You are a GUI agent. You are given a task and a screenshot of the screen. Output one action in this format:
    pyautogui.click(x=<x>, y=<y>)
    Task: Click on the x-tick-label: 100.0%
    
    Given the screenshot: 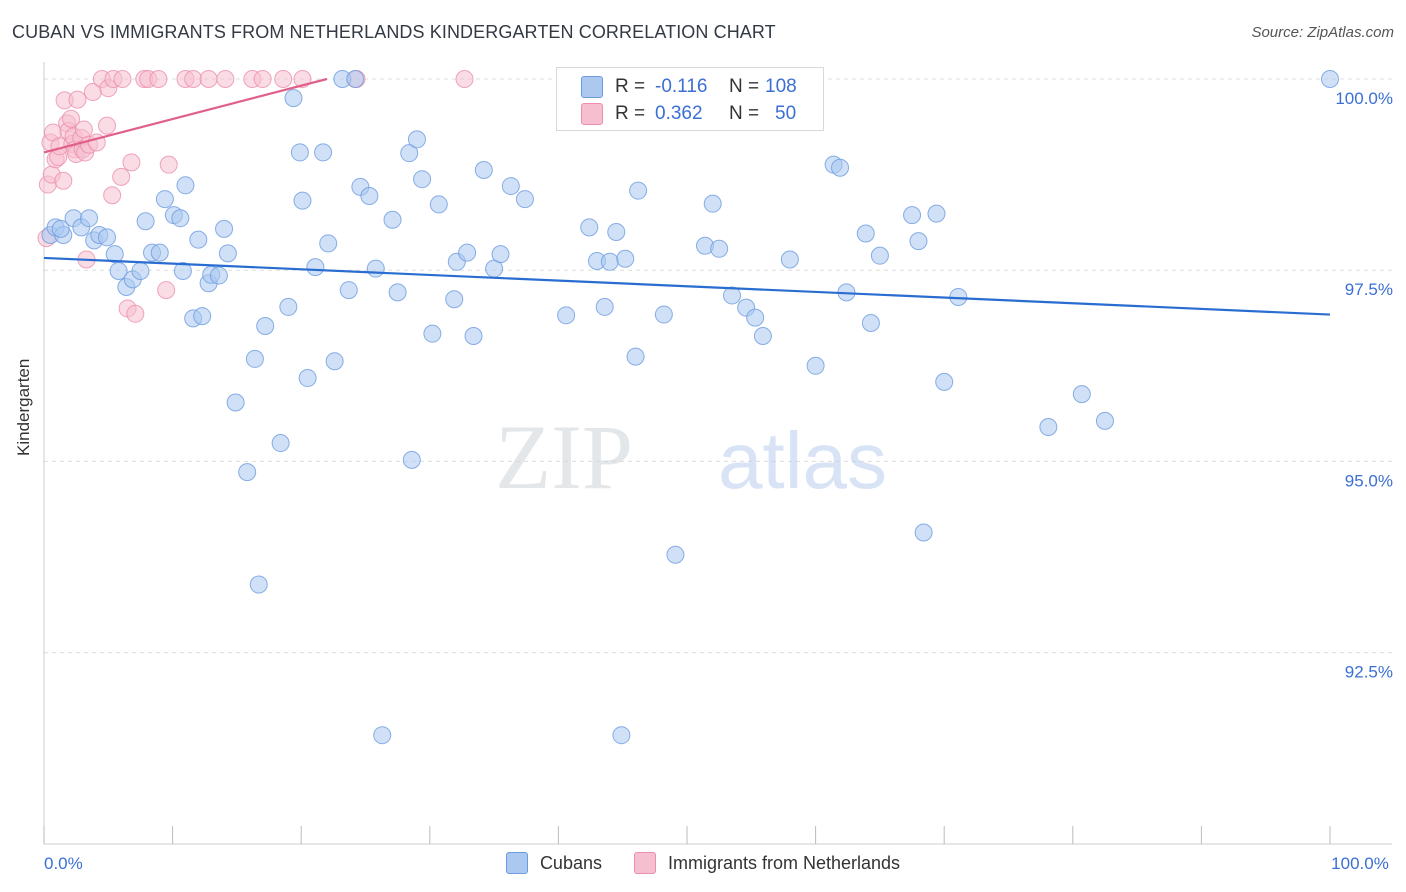 What is the action you would take?
    pyautogui.click(x=1360, y=863)
    